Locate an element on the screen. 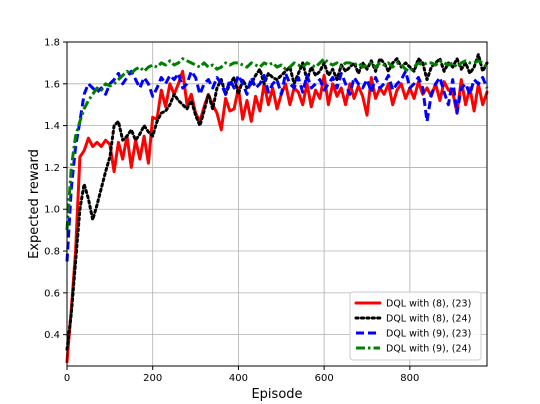 This screenshot has width=540, height=404. x-tick-label: 600 is located at coordinates (324, 378).